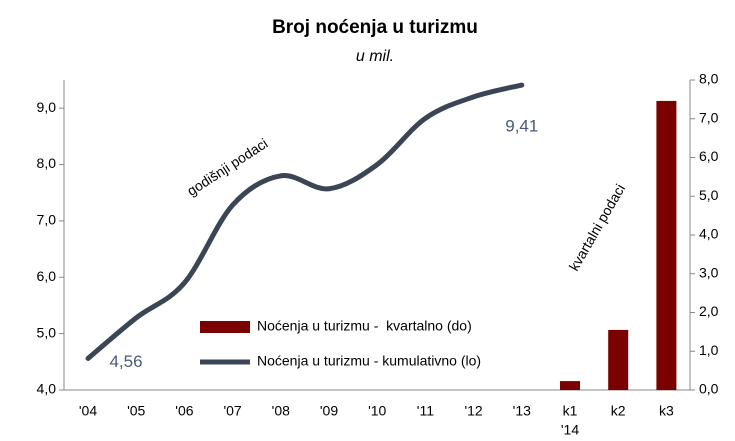 This screenshot has width=735, height=441. I want to click on y2-tick-label: 5,0, so click(709, 195).